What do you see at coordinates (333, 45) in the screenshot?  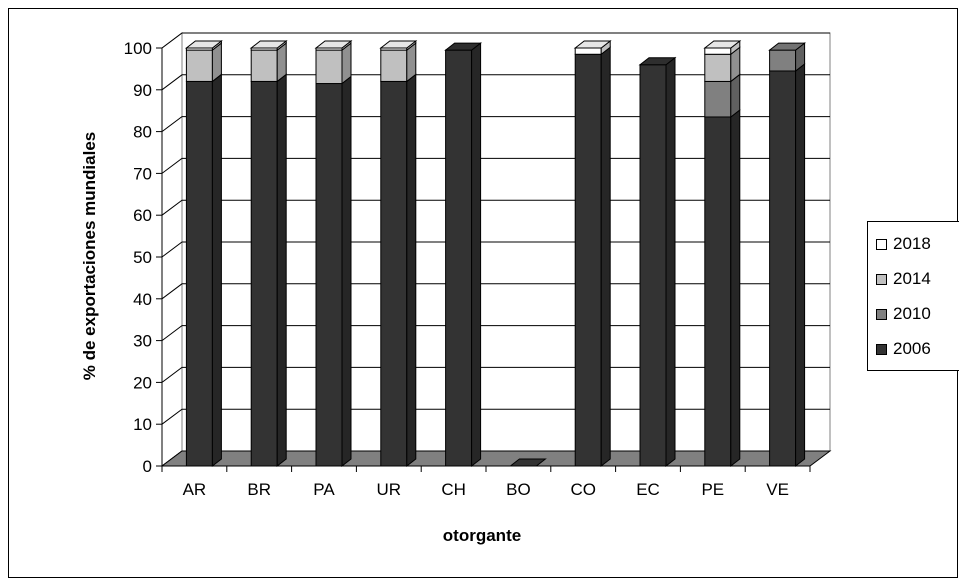 I see `bar-PA-2018` at bounding box center [333, 45].